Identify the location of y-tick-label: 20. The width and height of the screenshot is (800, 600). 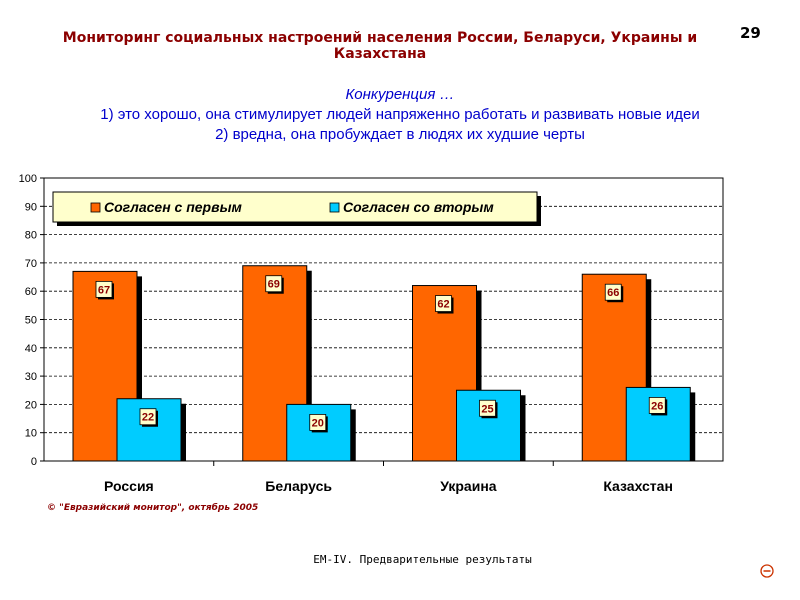
(31, 405).